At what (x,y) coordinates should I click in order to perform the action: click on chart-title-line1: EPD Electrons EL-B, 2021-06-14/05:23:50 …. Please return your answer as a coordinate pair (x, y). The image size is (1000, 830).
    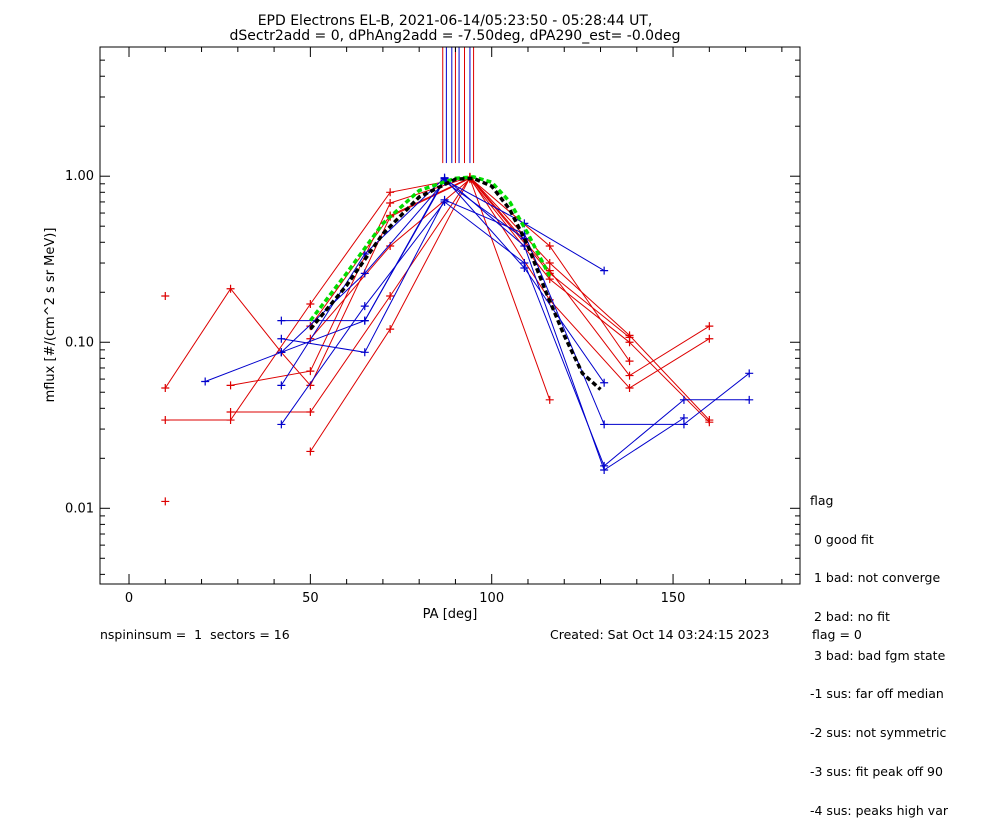
    Looking at the image, I should click on (455, 21).